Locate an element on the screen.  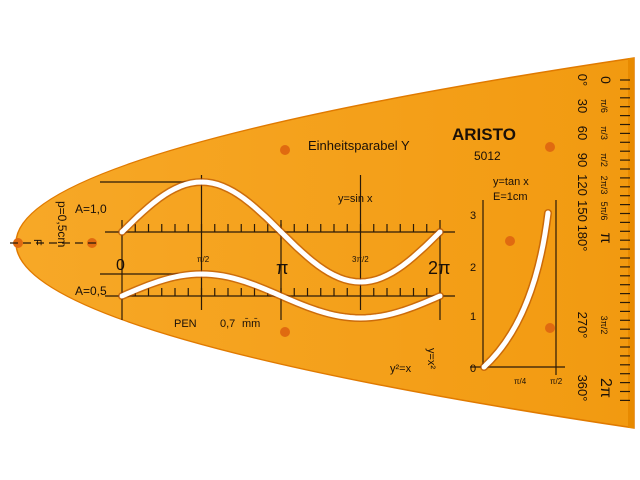
brand-logo: ARISTO is located at coordinates (484, 134).